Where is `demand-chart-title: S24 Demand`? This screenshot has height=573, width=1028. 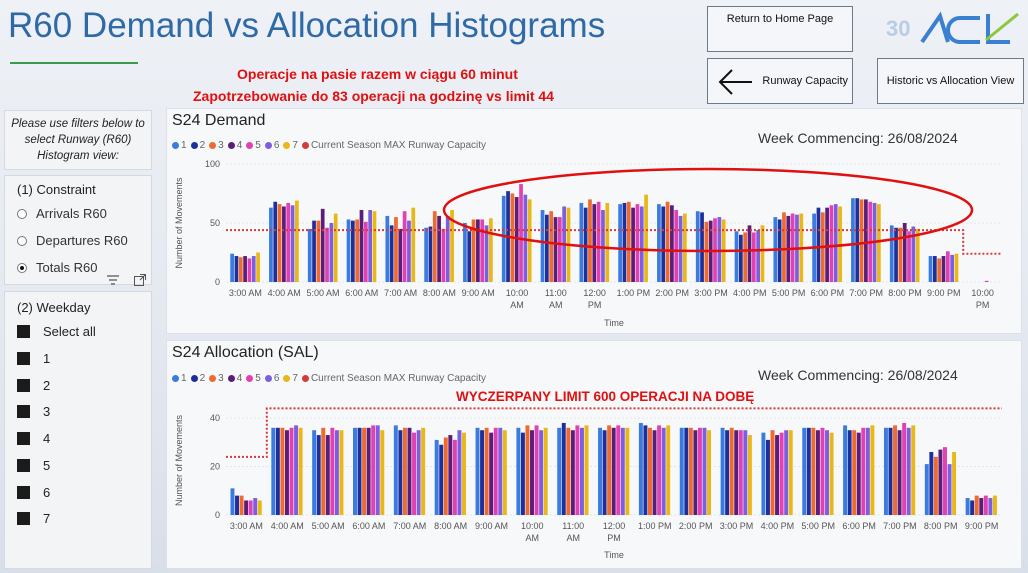 demand-chart-title: S24 Demand is located at coordinates (219, 120).